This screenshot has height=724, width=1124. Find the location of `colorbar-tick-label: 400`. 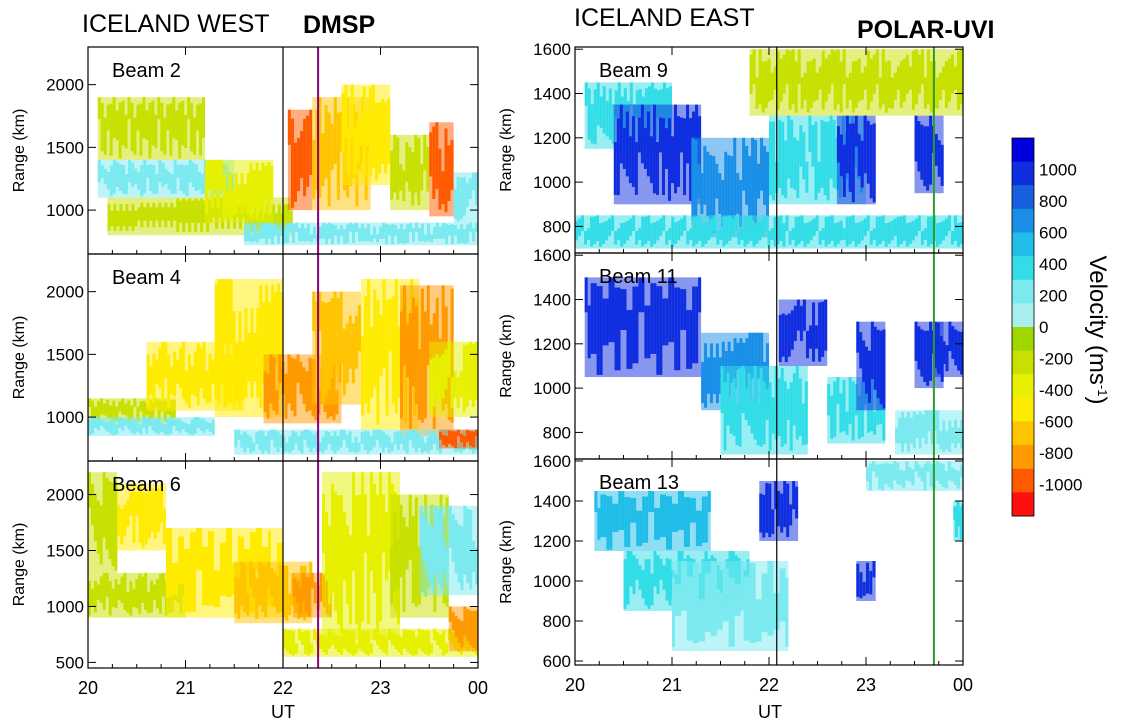

colorbar-tick-label: 400 is located at coordinates (1053, 264).